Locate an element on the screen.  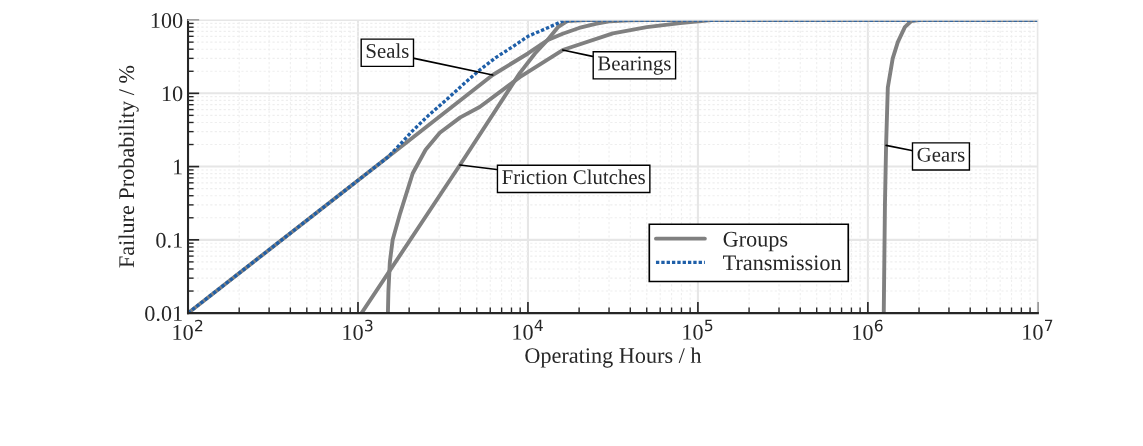
x-axis-title: Operating Hours / h is located at coordinates (613, 357).